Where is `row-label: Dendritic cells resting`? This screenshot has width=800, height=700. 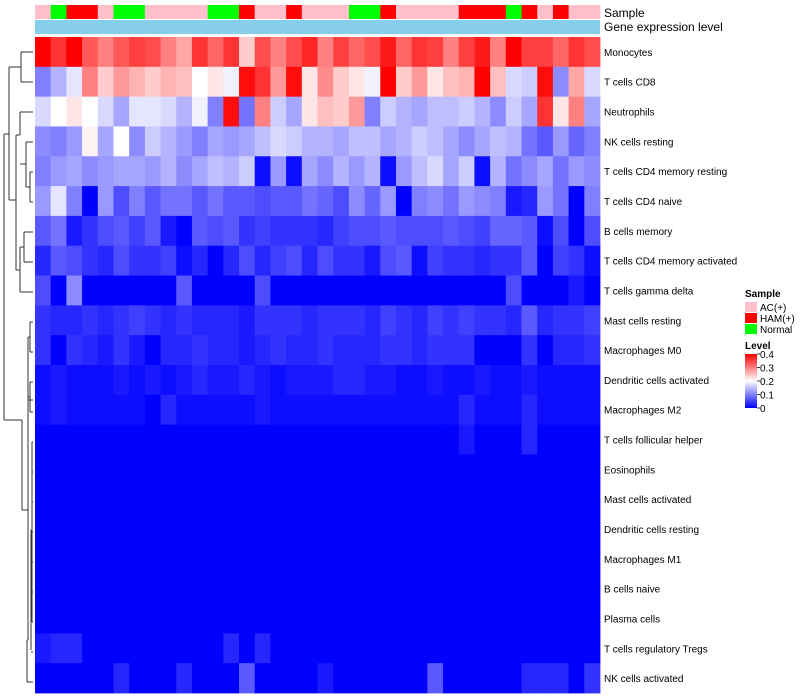 row-label: Dendritic cells resting is located at coordinates (651, 530).